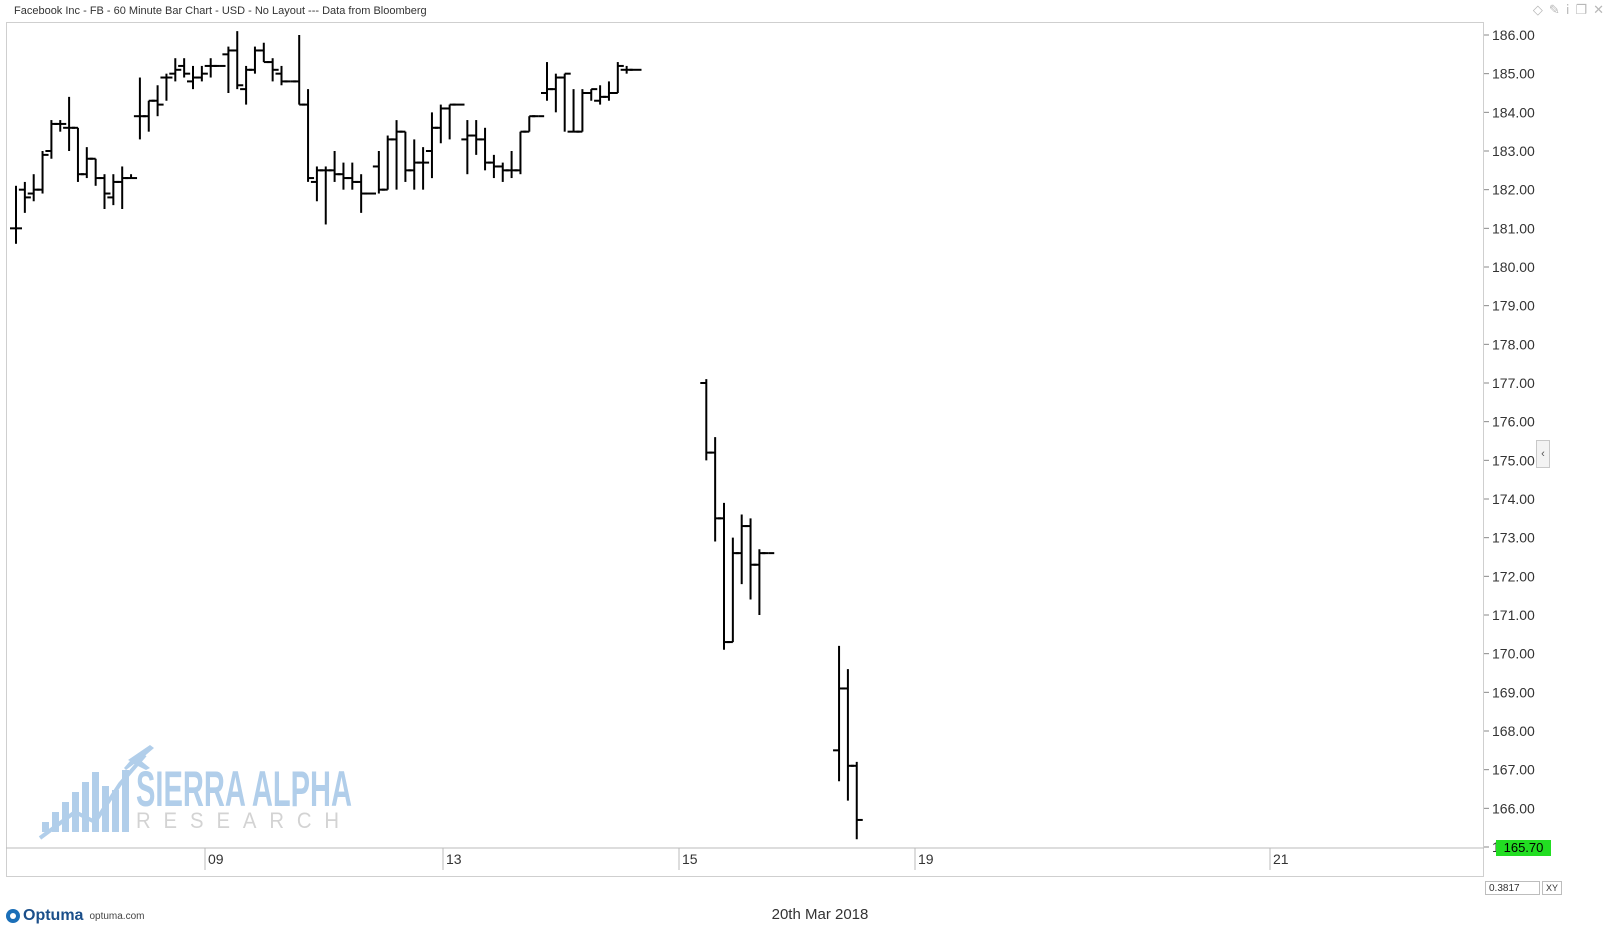  Describe the element at coordinates (1570, 9) in the screenshot. I see `info-icon: ⅰ` at that location.